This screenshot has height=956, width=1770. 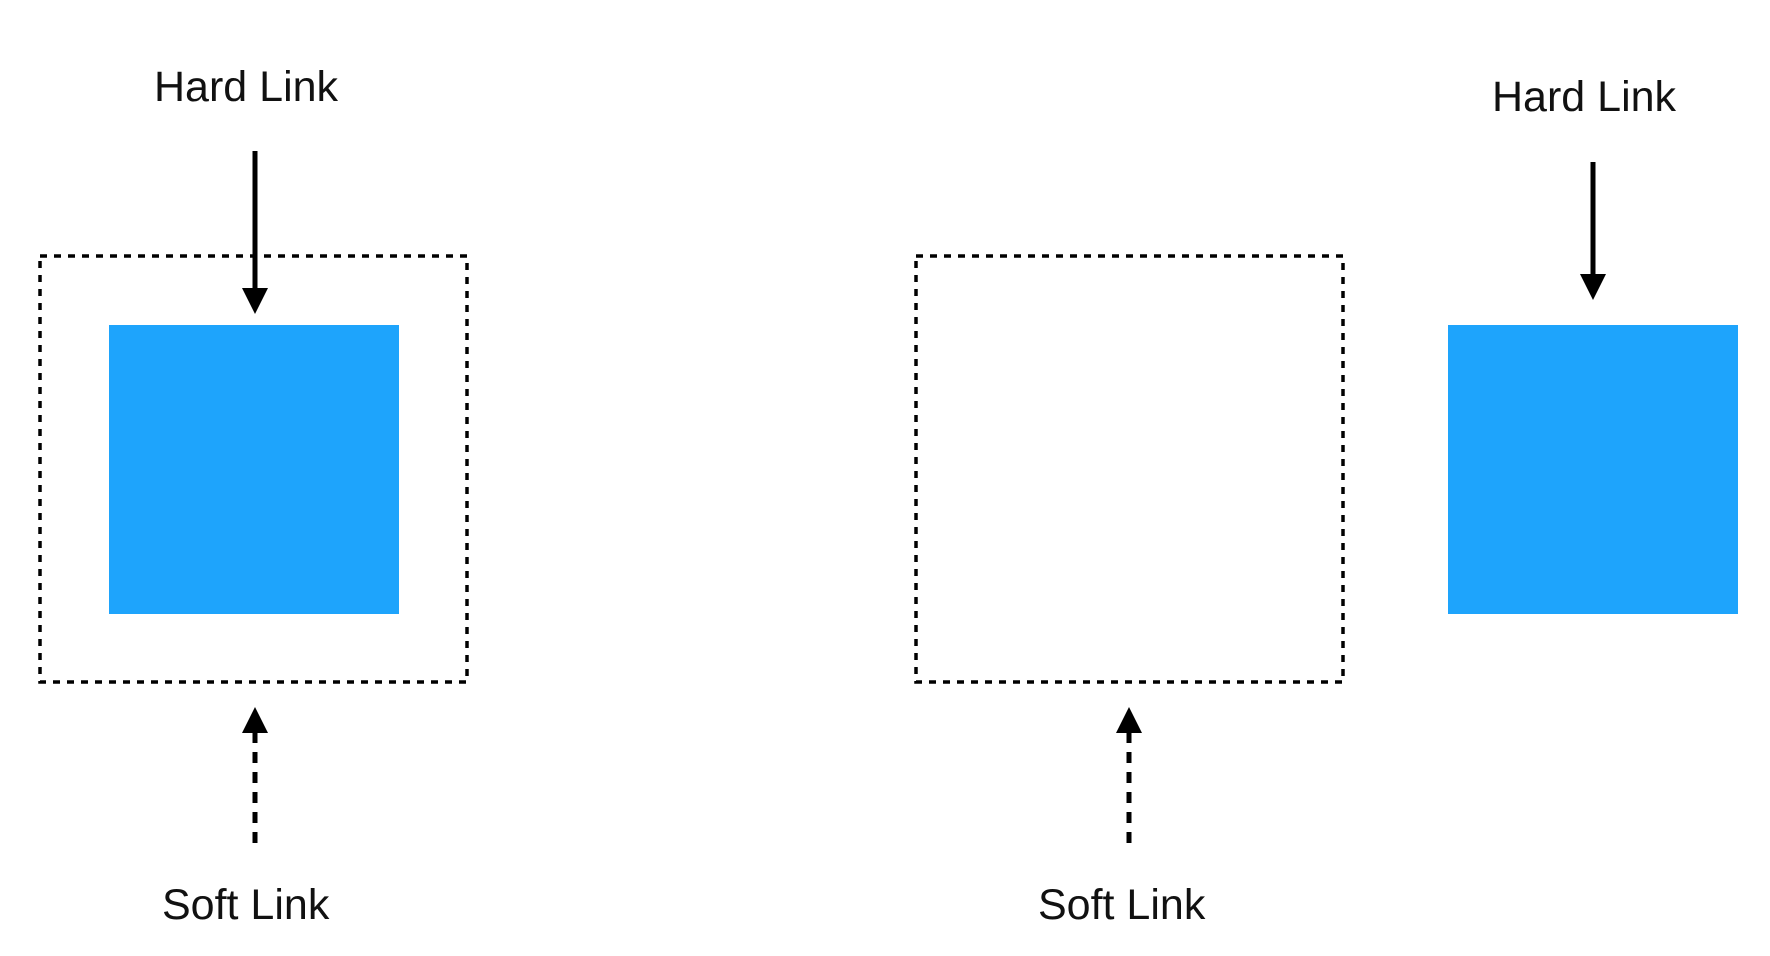 I want to click on right-hard-link-label: Hard Link, so click(x=1584, y=97).